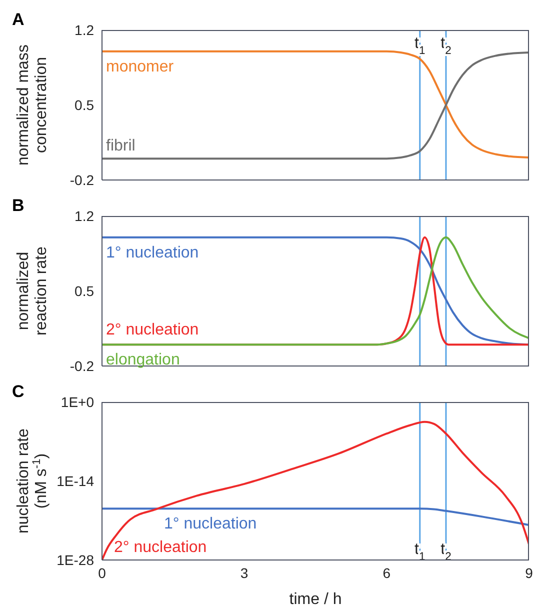 Image resolution: width=541 pixels, height=608 pixels. What do you see at coordinates (121, 146) in the screenshot?
I see `series-label: fibril` at bounding box center [121, 146].